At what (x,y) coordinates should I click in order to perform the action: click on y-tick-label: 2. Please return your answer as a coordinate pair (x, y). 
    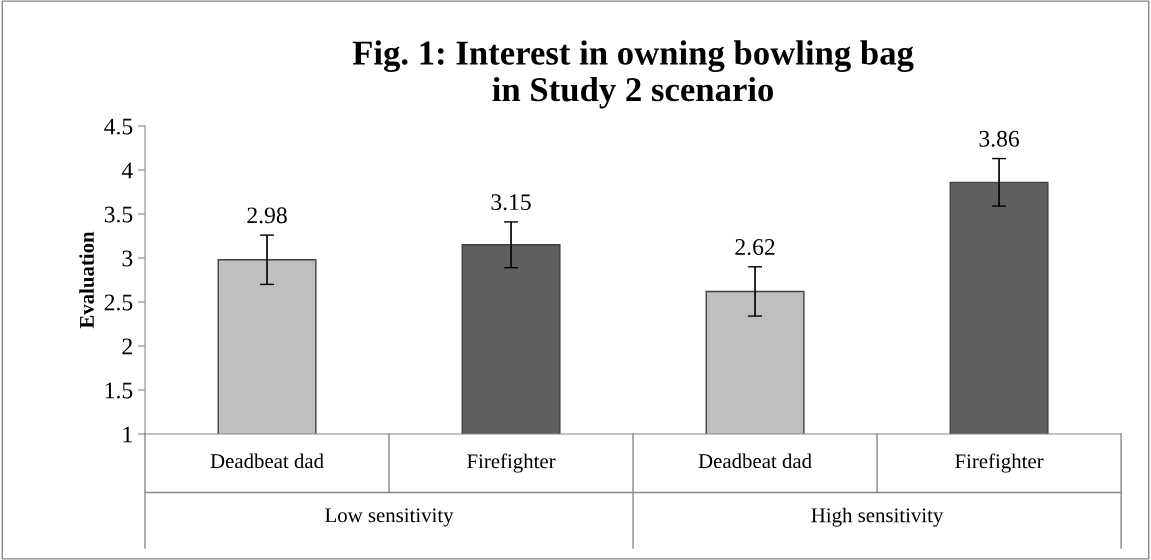
    Looking at the image, I should click on (127, 346).